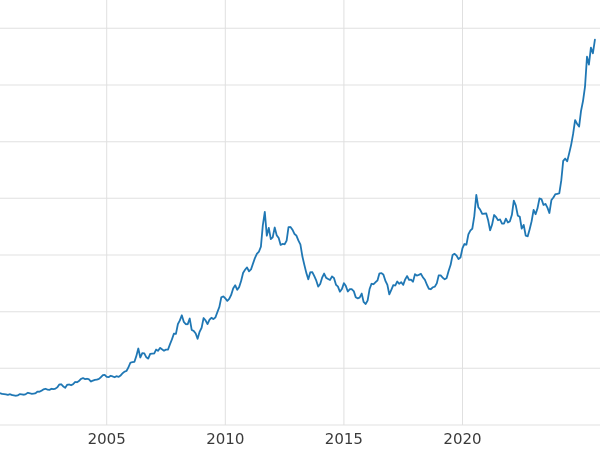 The height and width of the screenshot is (450, 600). What do you see at coordinates (225, 439) in the screenshot?
I see `x-tick-label: 2010` at bounding box center [225, 439].